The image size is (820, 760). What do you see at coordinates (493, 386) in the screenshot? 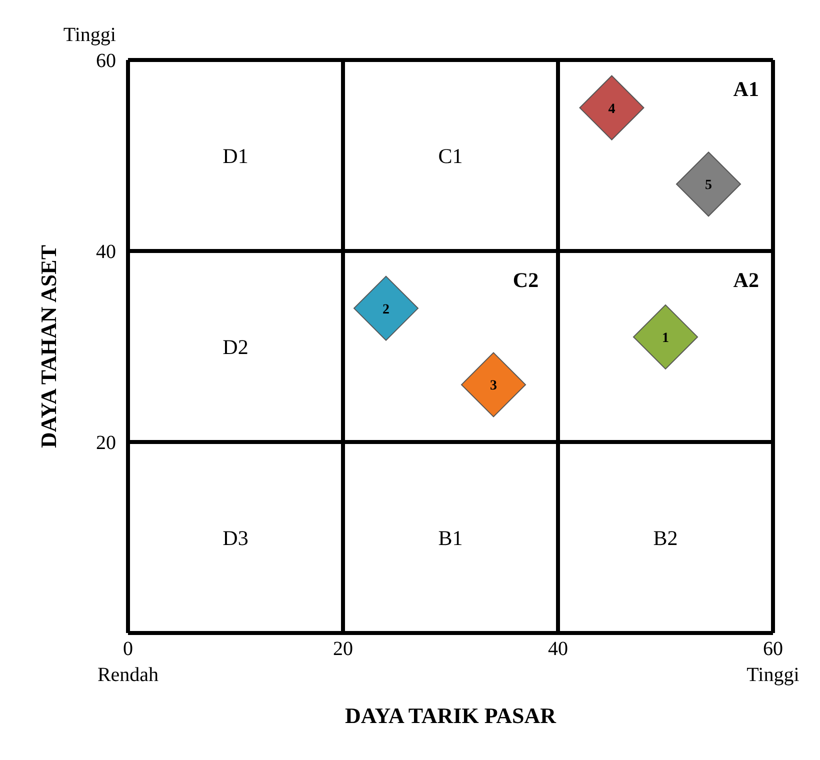
I see `series-label: 3` at bounding box center [493, 386].